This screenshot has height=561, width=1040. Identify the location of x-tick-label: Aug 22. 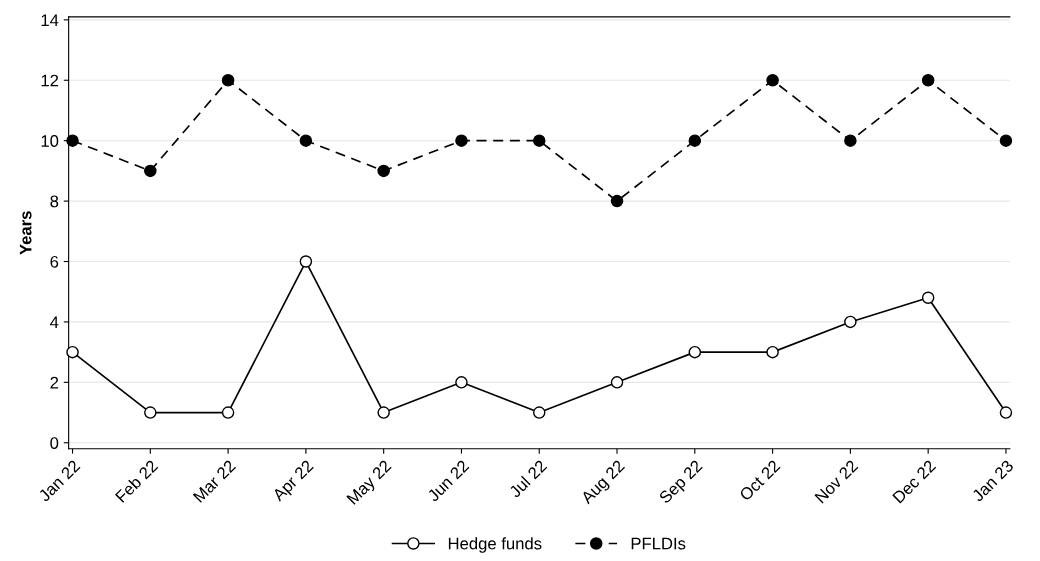
(604, 483).